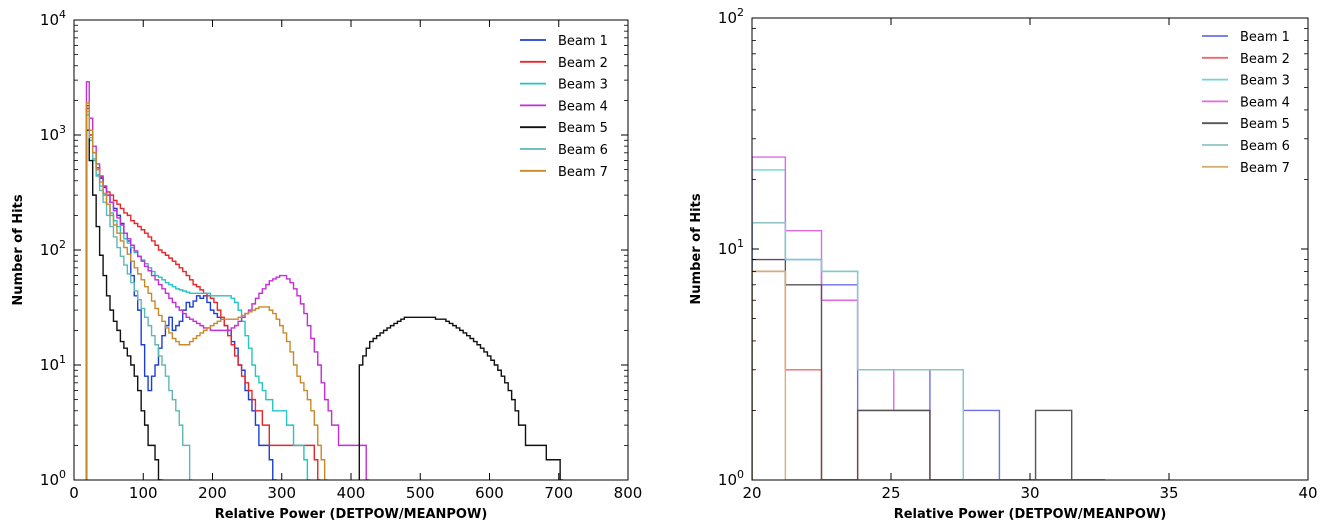 This screenshot has width=1342, height=529. Describe the element at coordinates (890, 493) in the screenshot. I see `x-tick-label: 25` at that location.